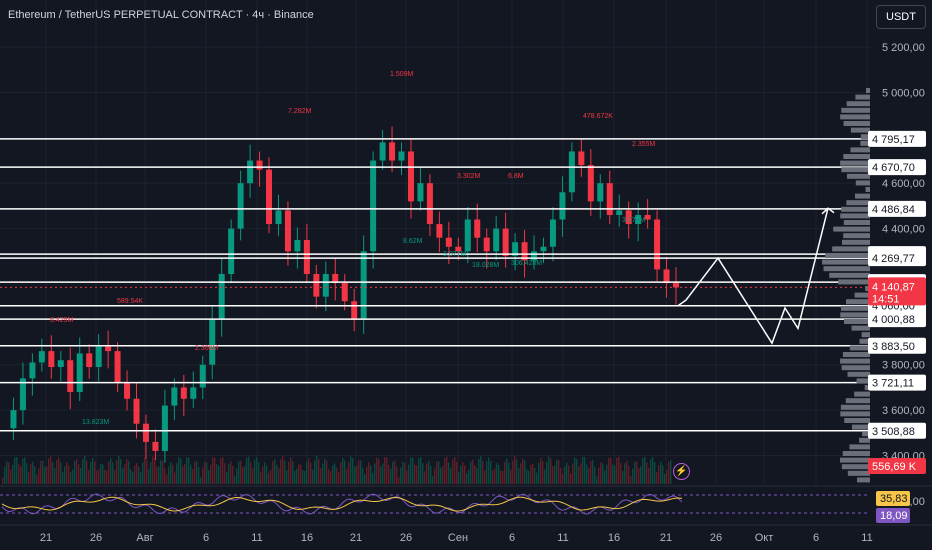 This screenshot has height=550, width=932. Describe the element at coordinates (903, 411) in the screenshot. I see `price-axis-label: 3 600,00` at that location.